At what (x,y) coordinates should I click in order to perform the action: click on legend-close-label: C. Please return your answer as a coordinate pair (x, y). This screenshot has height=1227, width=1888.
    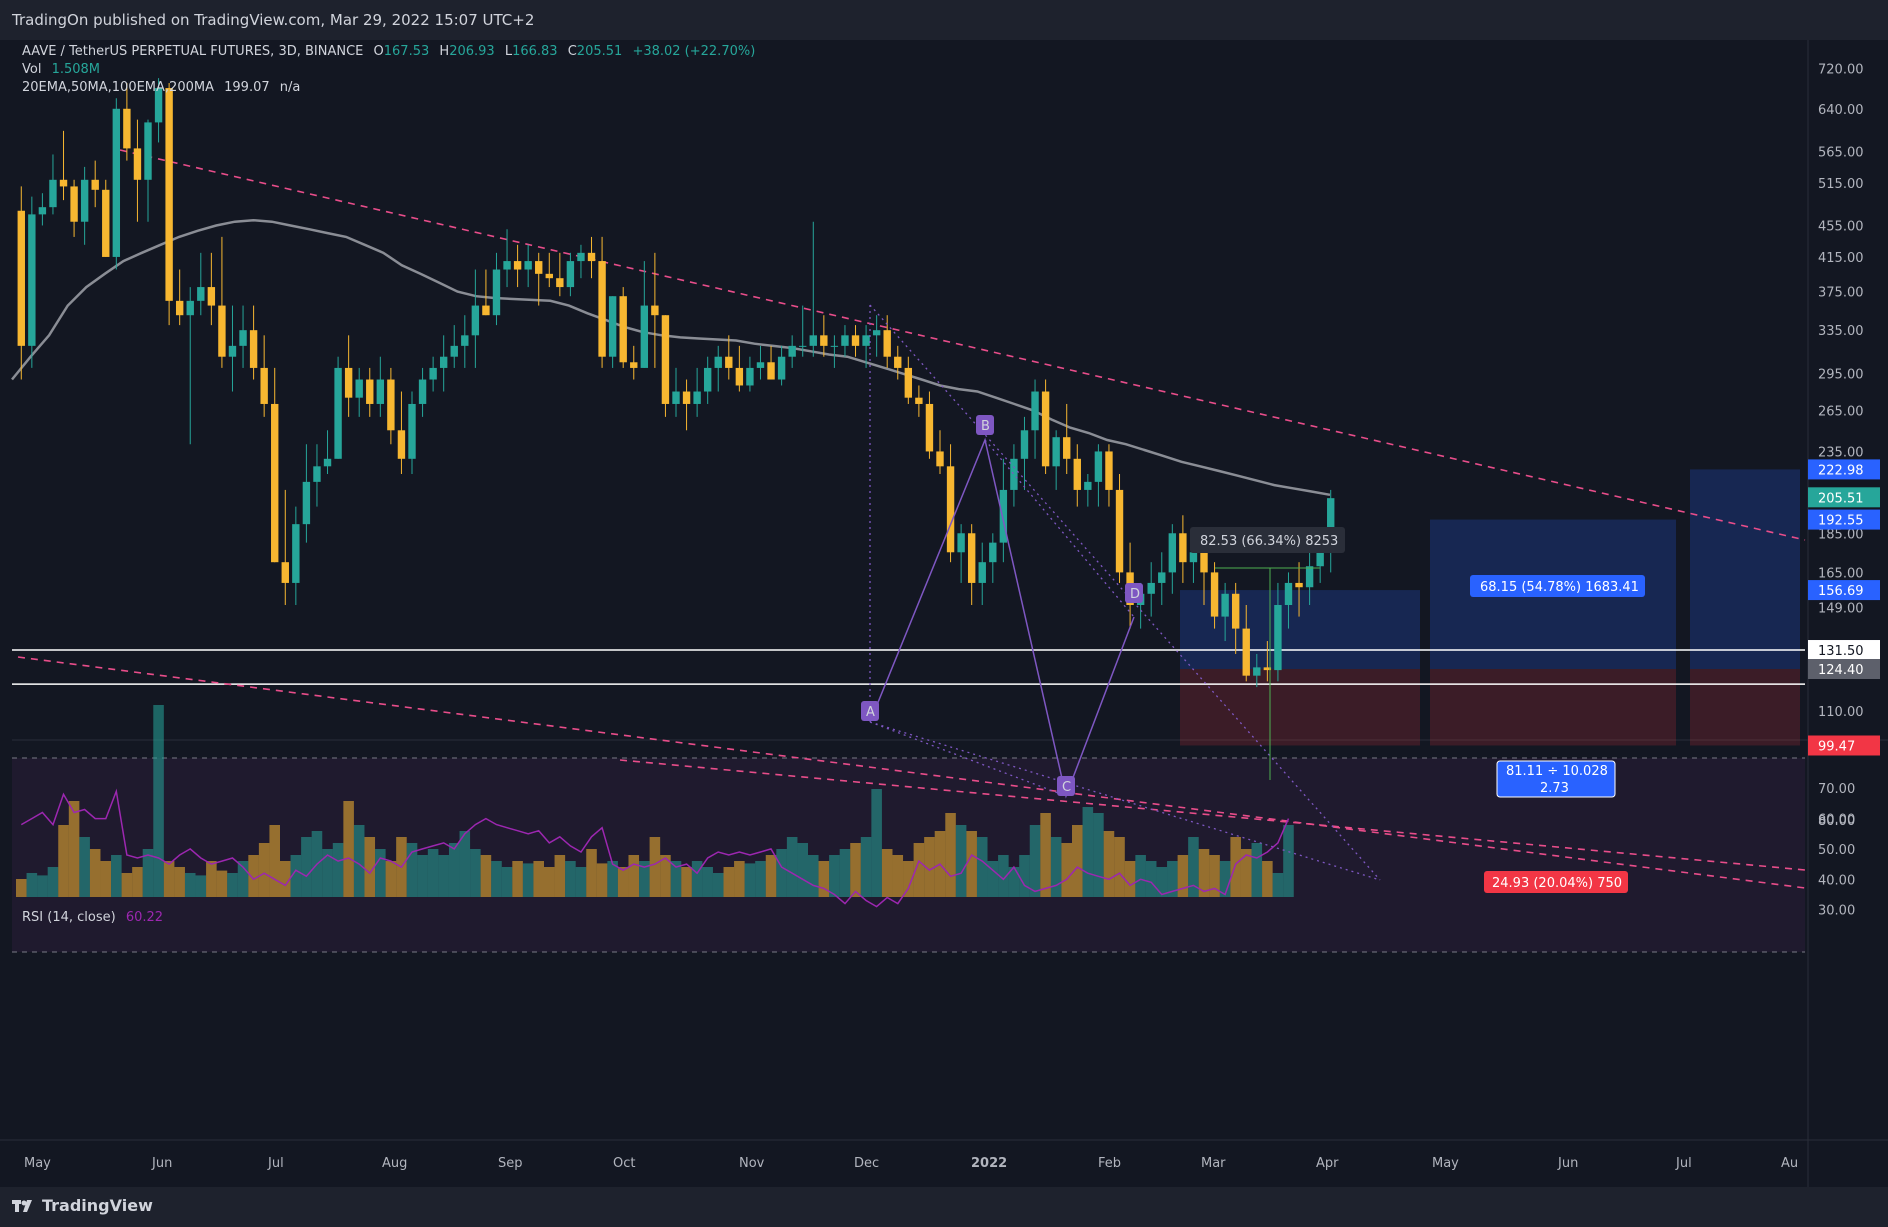
    Looking at the image, I should click on (572, 51).